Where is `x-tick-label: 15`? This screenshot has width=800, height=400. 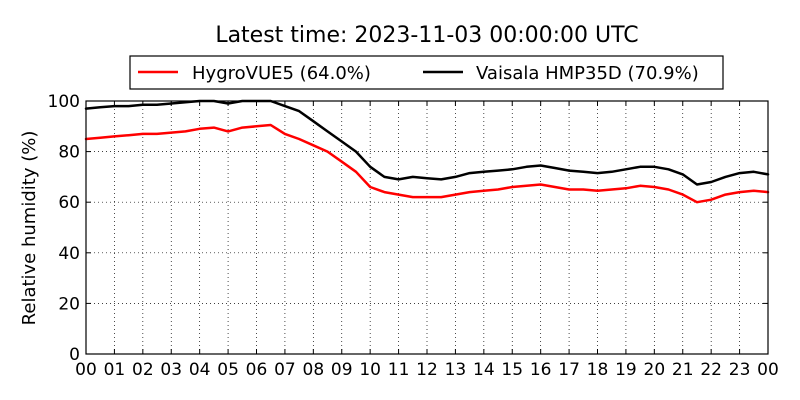
x-tick-label: 15 is located at coordinates (512, 370).